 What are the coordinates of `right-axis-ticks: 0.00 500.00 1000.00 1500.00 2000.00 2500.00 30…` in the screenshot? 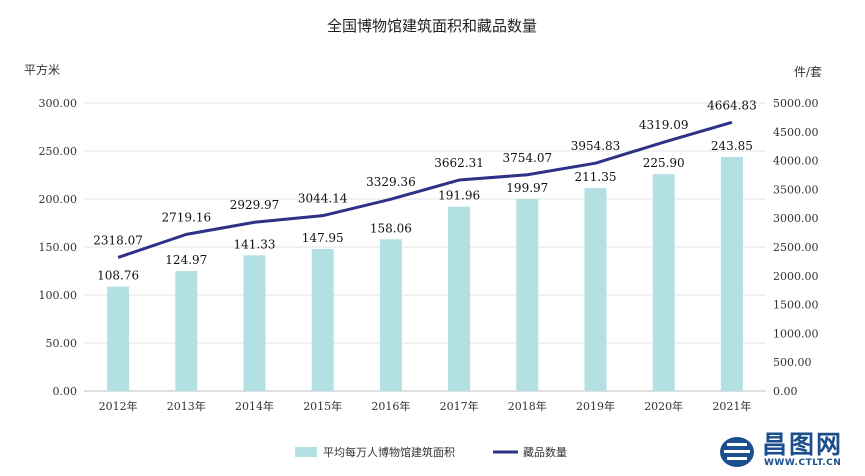 It's located at (796, 247).